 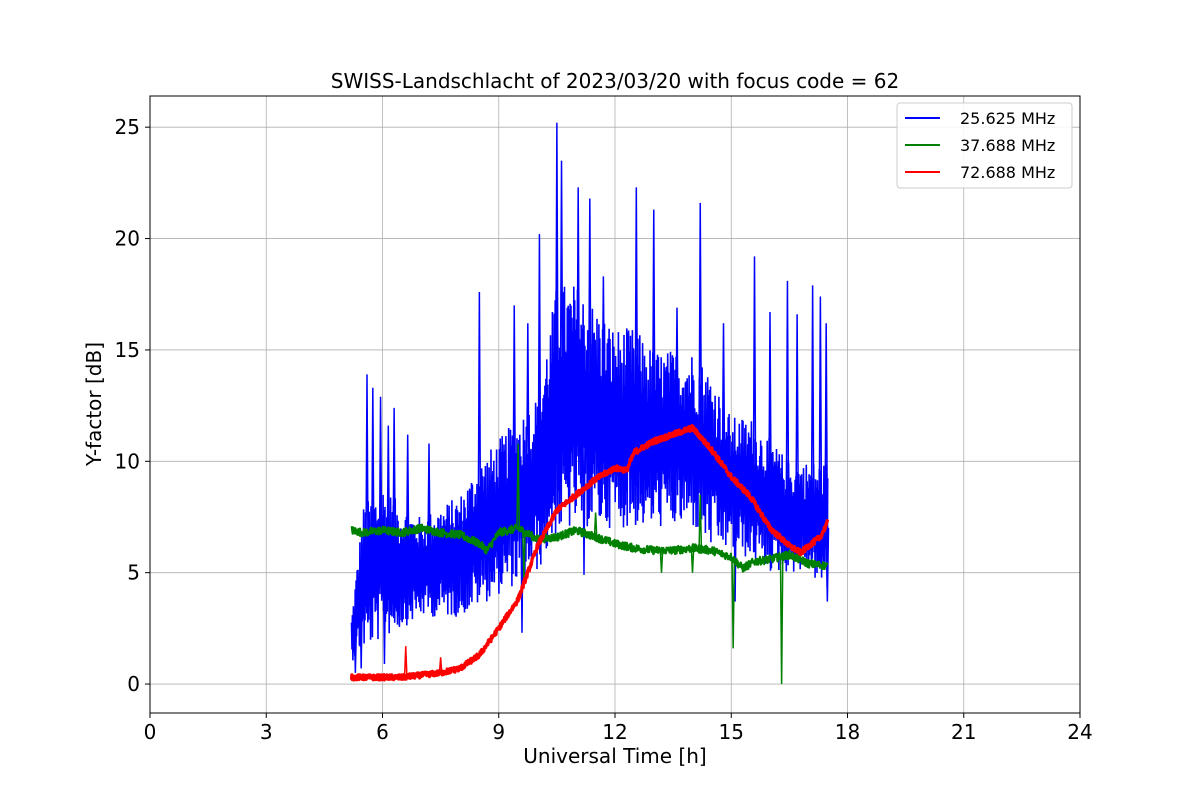 I want to click on y-axis-label: Y-factor [dB], so click(x=94, y=404).